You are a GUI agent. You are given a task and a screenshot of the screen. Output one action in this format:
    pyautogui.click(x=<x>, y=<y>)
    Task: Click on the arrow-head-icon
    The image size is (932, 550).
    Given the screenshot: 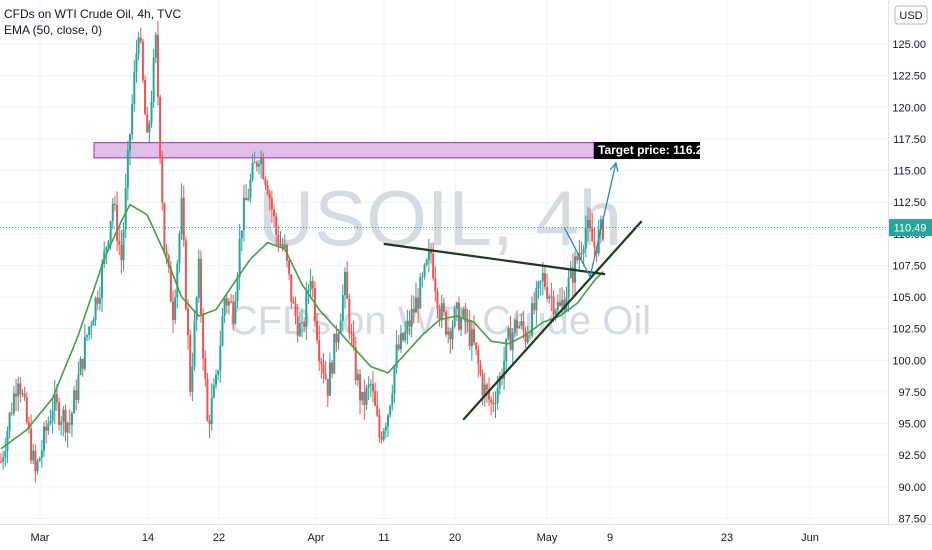 What is the action you would take?
    pyautogui.click(x=614, y=166)
    